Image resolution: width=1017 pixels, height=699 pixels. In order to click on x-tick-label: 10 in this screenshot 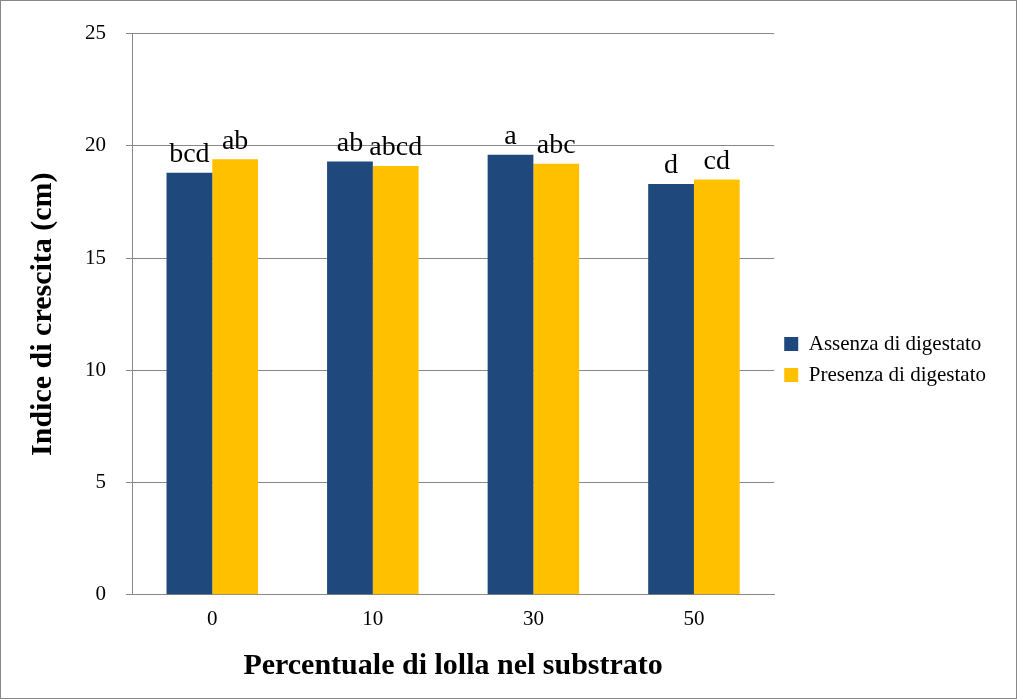, I will do `click(373, 617)`.